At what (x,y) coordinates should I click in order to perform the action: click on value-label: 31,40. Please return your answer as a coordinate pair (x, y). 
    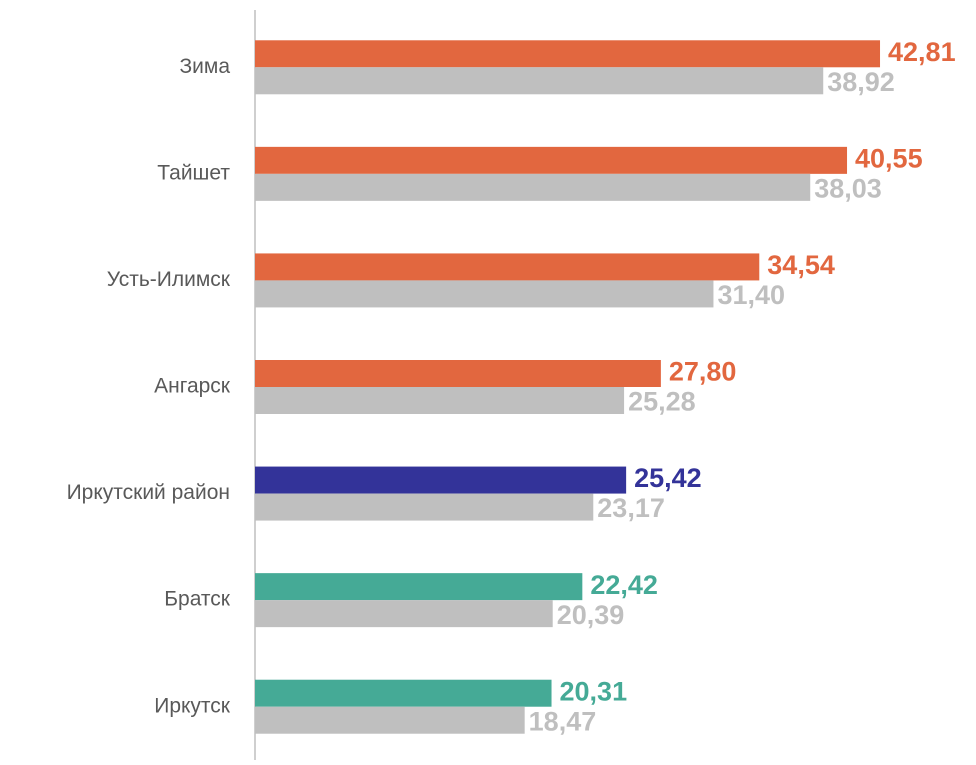
    Looking at the image, I should click on (751, 295).